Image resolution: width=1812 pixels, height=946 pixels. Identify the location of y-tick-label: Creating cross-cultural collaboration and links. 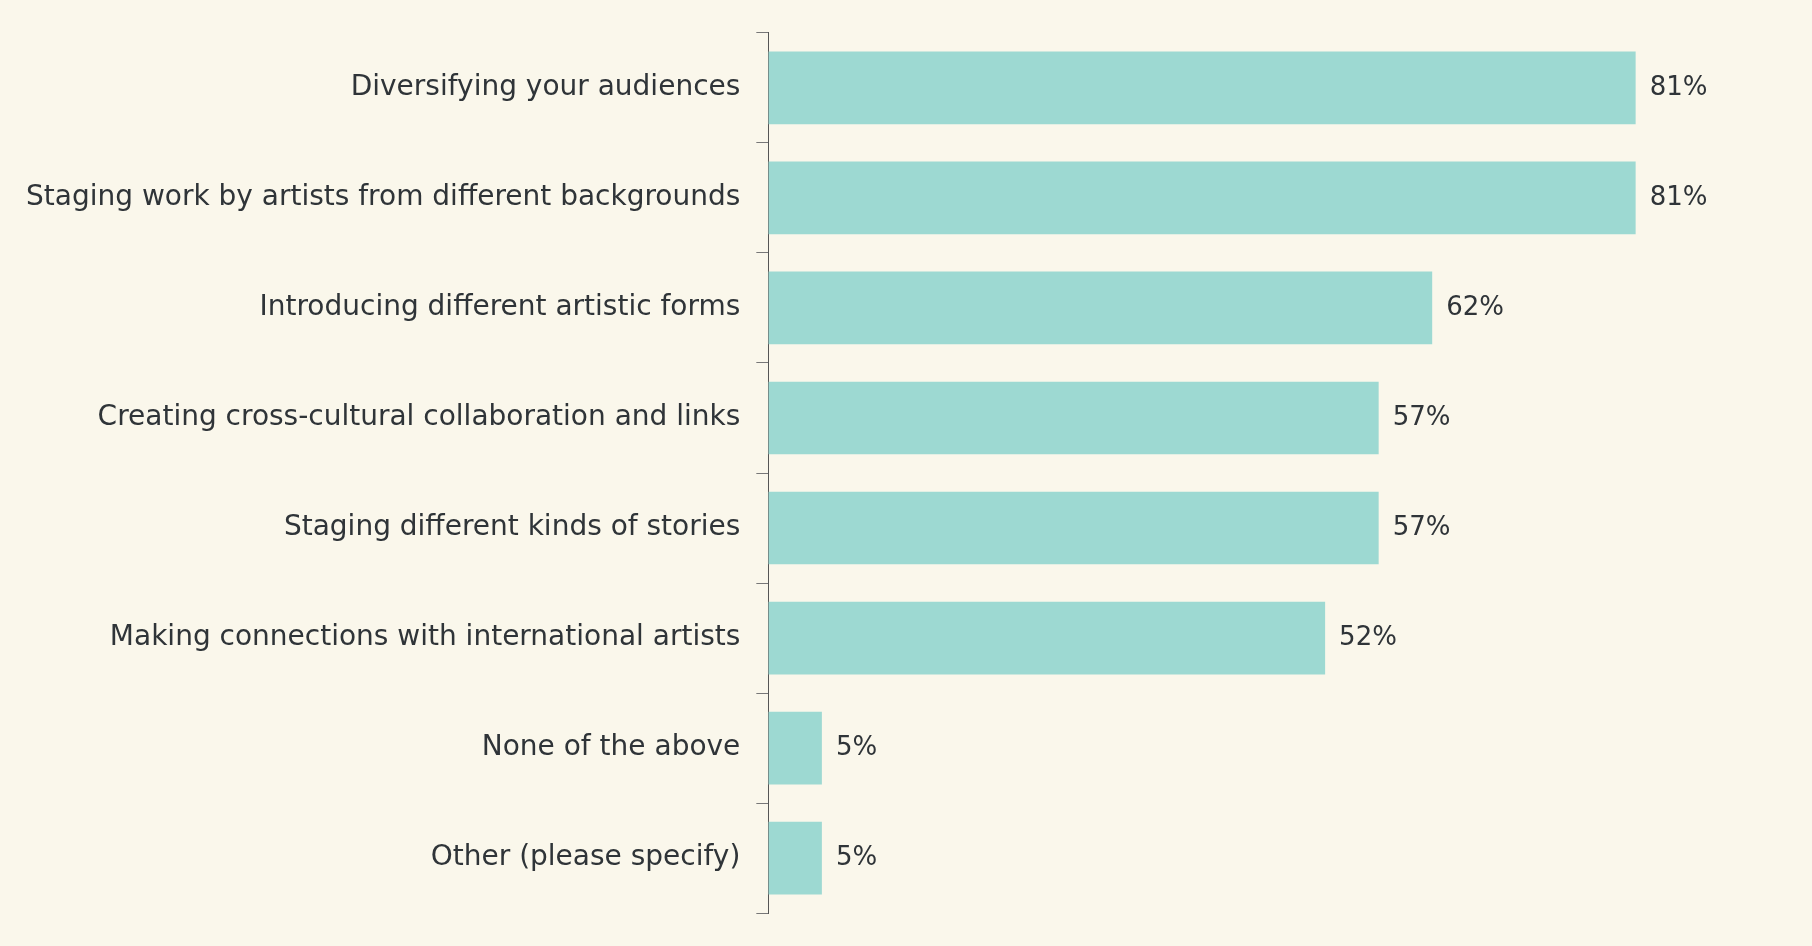
(419, 416).